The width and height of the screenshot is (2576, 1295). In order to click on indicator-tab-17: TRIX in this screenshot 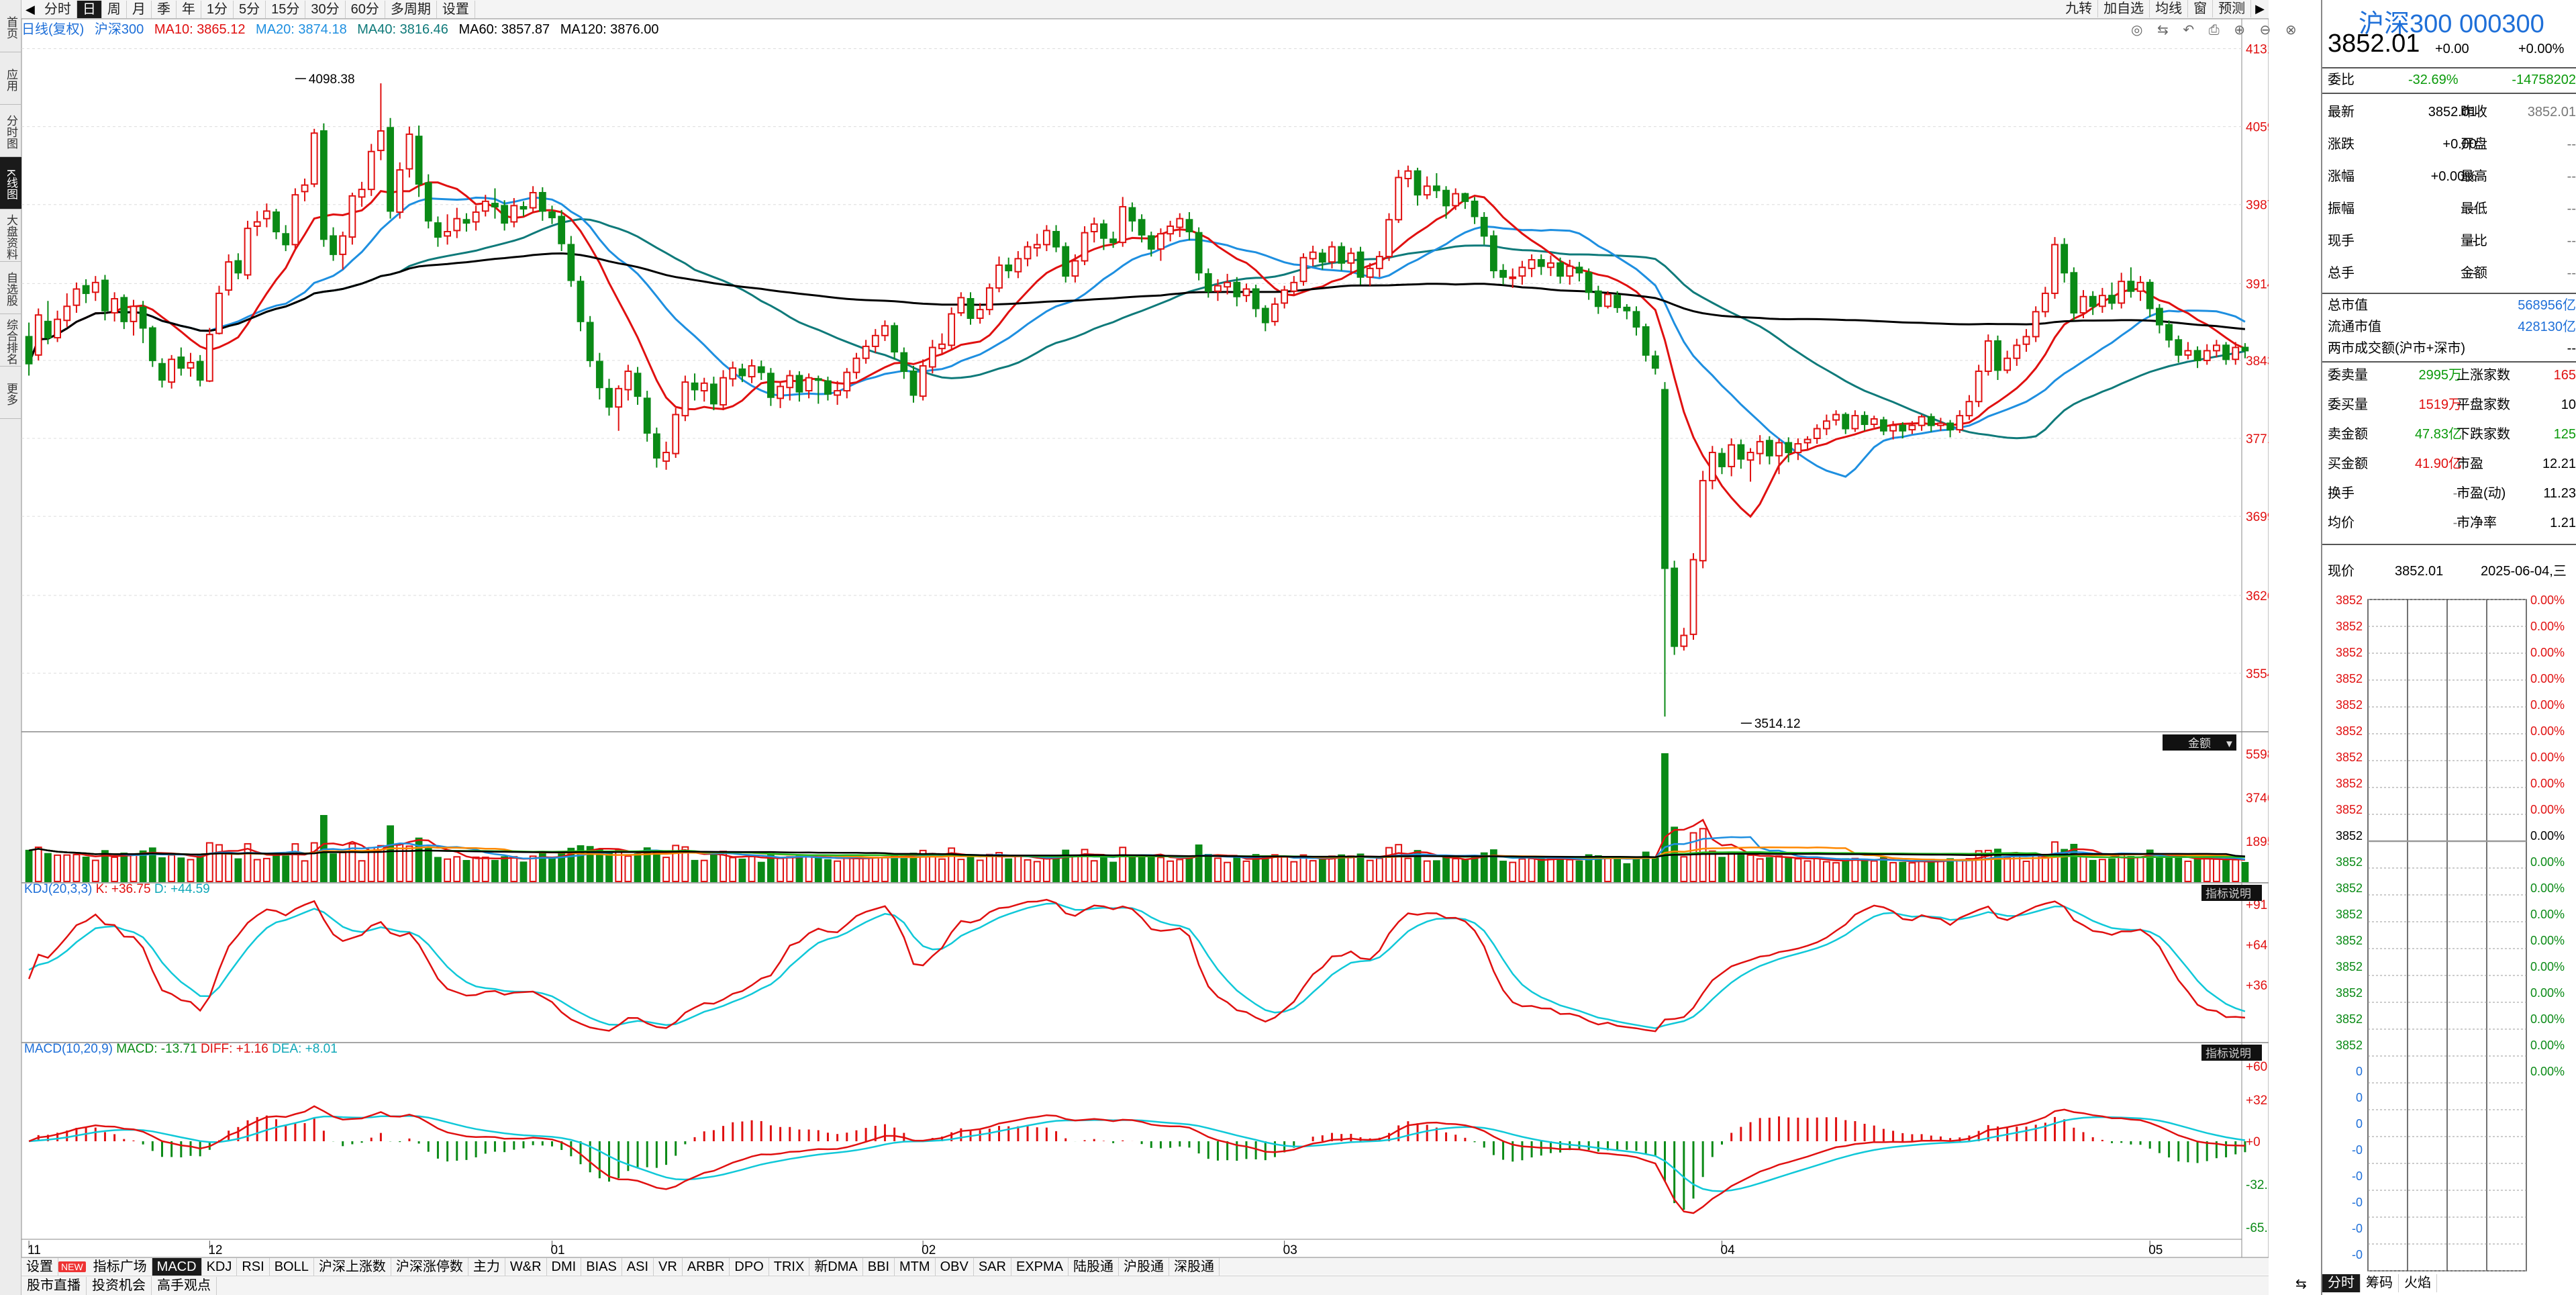, I will do `click(789, 1266)`.